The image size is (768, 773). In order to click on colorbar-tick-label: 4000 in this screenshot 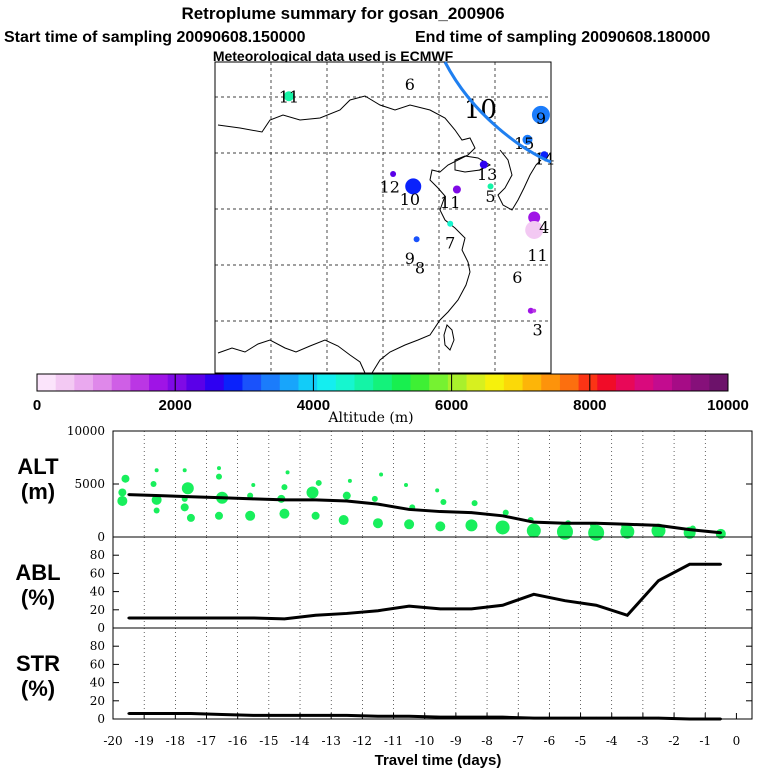, I will do `click(313, 405)`.